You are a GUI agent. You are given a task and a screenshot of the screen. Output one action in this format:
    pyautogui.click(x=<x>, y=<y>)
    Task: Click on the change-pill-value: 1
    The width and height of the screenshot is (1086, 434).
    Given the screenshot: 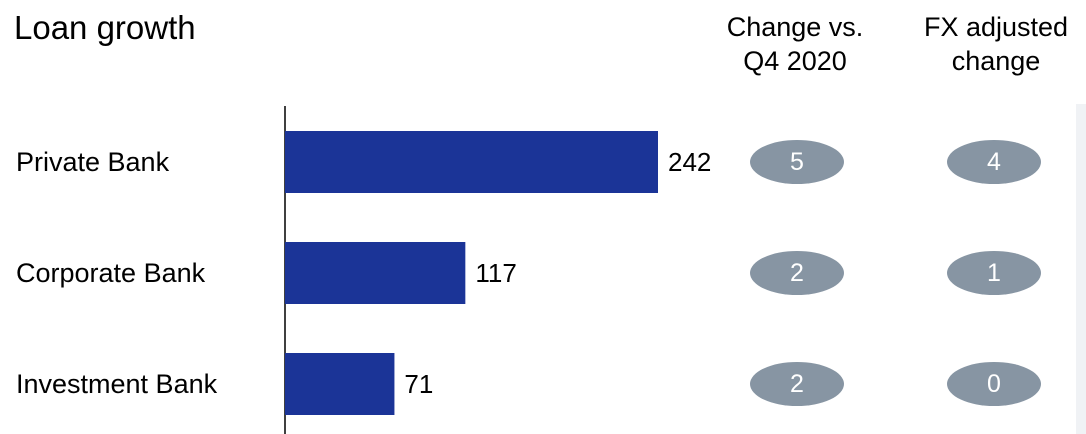 What is the action you would take?
    pyautogui.click(x=994, y=273)
    